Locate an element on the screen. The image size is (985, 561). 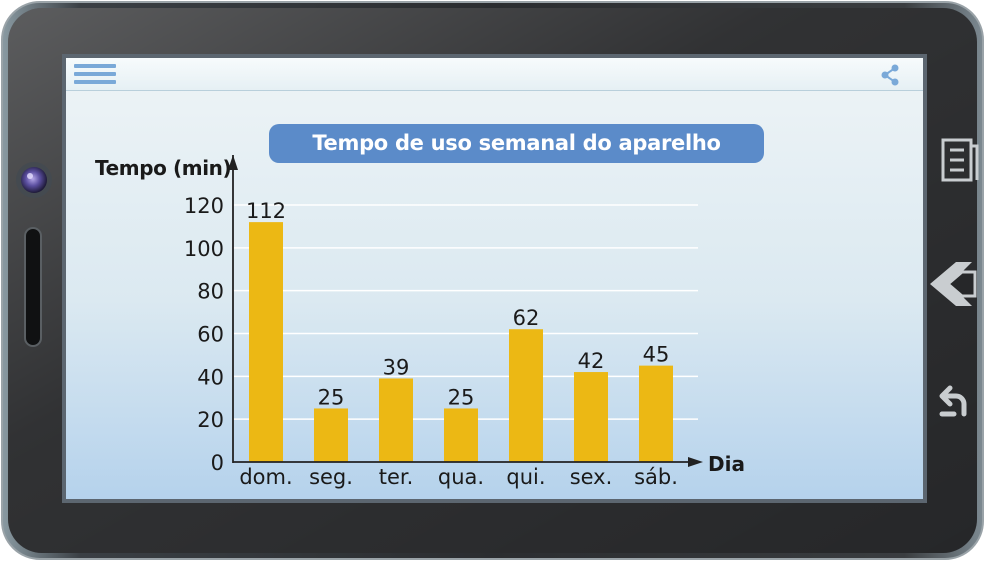
back-key-icon is located at coordinates (953, 401).